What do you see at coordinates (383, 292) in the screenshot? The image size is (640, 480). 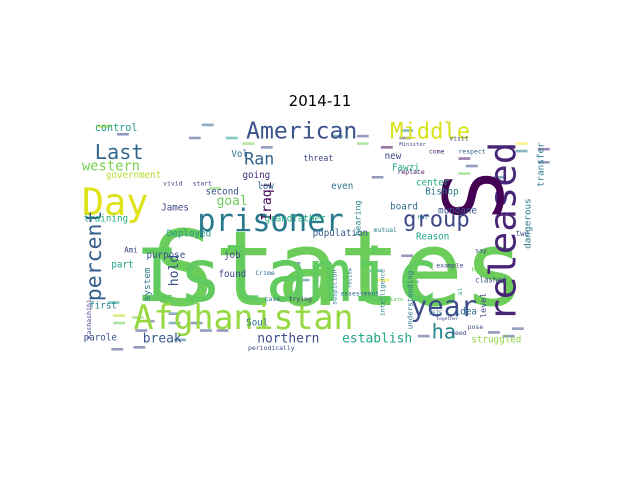 I see `word-intelligence: intelligence` at bounding box center [383, 292].